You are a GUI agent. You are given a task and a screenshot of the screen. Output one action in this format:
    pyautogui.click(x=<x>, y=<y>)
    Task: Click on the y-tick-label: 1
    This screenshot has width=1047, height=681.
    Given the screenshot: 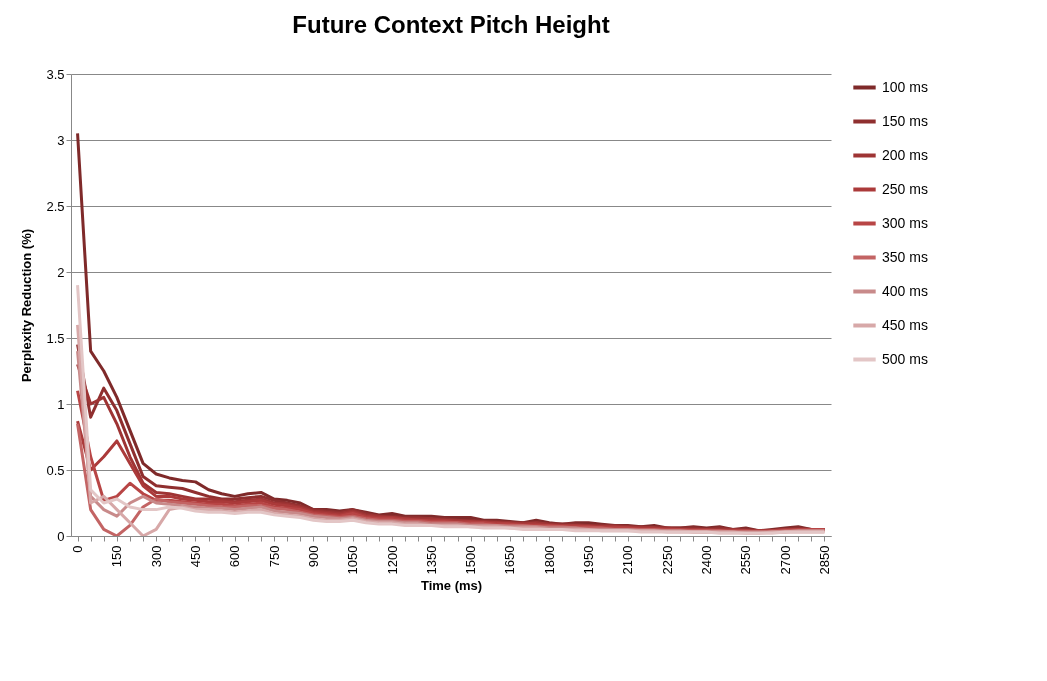 What is the action you would take?
    pyautogui.click(x=61, y=404)
    